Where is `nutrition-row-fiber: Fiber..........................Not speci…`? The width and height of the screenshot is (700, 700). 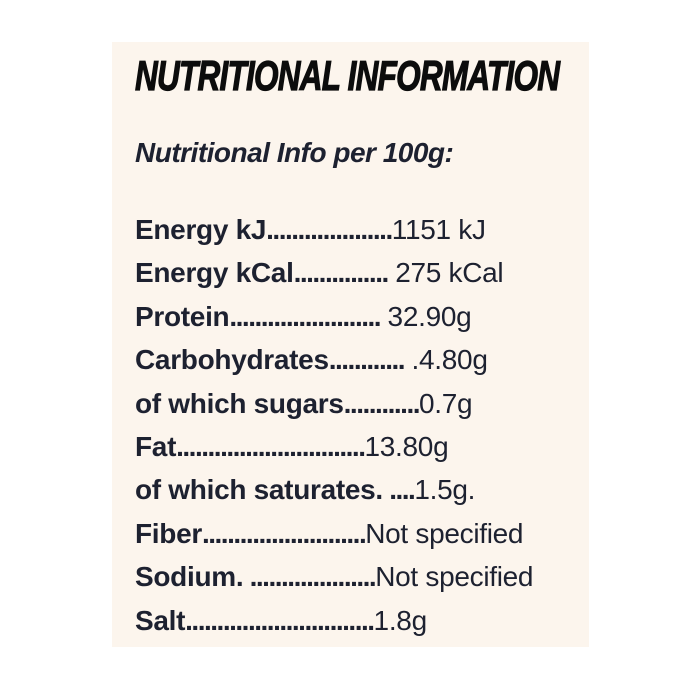 nutrition-row-fiber: Fiber..........................Not speci… is located at coordinates (357, 533).